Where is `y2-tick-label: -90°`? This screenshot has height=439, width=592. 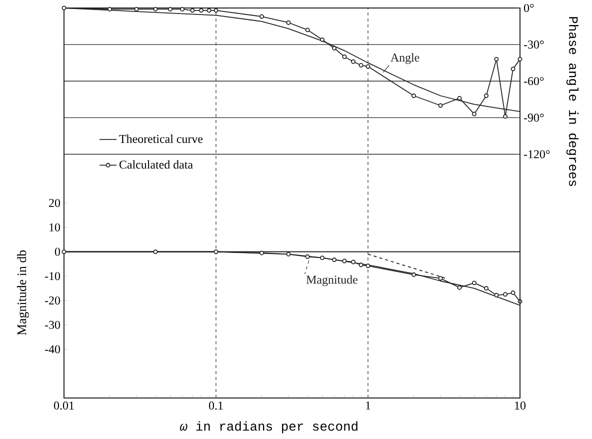 y2-tick-label: -90° is located at coordinates (534, 118).